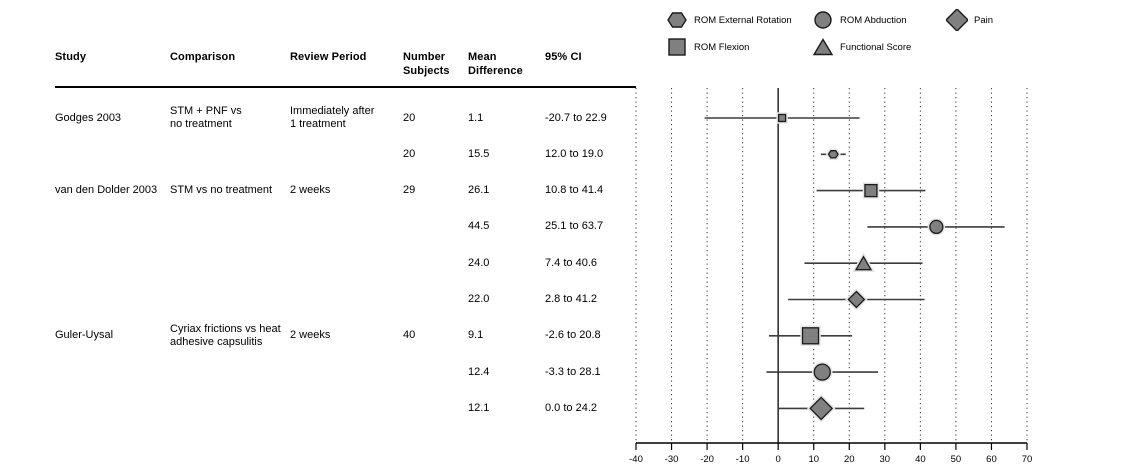 The width and height of the screenshot is (1140, 475). I want to click on cell-mean-difference: 12.1, so click(479, 407).